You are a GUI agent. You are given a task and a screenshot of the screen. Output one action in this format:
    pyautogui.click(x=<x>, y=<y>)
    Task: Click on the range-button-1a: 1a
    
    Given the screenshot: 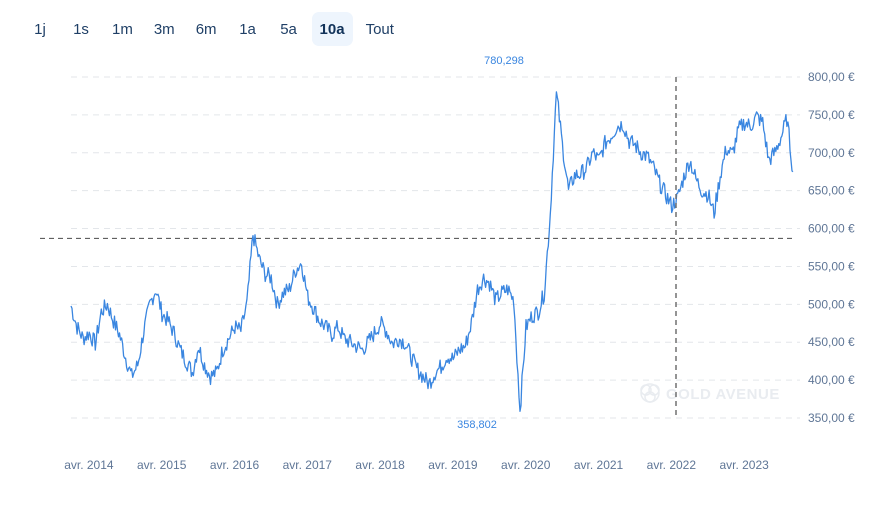 What is the action you would take?
    pyautogui.click(x=248, y=29)
    